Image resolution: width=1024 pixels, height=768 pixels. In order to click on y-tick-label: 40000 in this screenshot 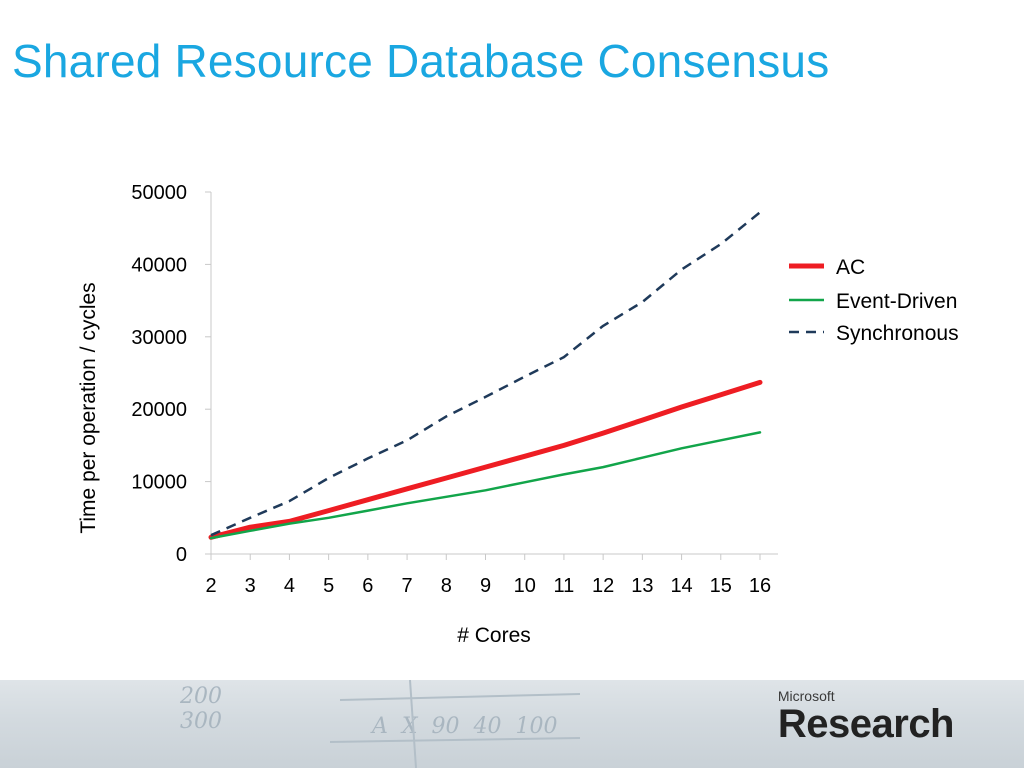, I will do `click(159, 265)`.